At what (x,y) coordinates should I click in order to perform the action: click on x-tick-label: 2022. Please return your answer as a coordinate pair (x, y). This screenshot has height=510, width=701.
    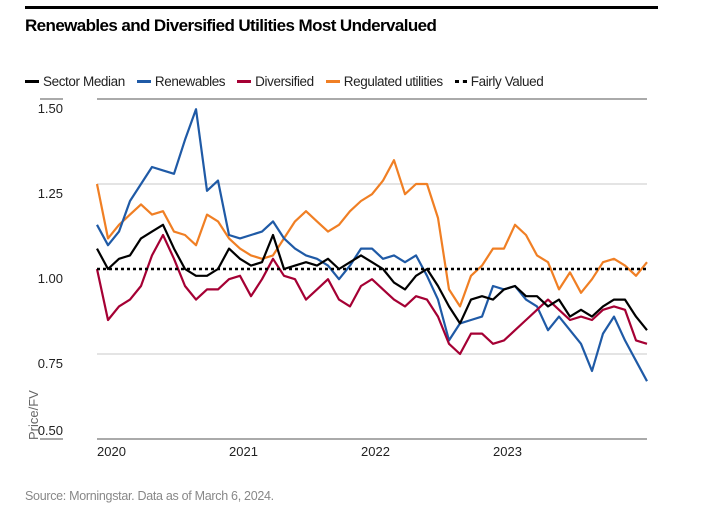
    Looking at the image, I should click on (375, 451).